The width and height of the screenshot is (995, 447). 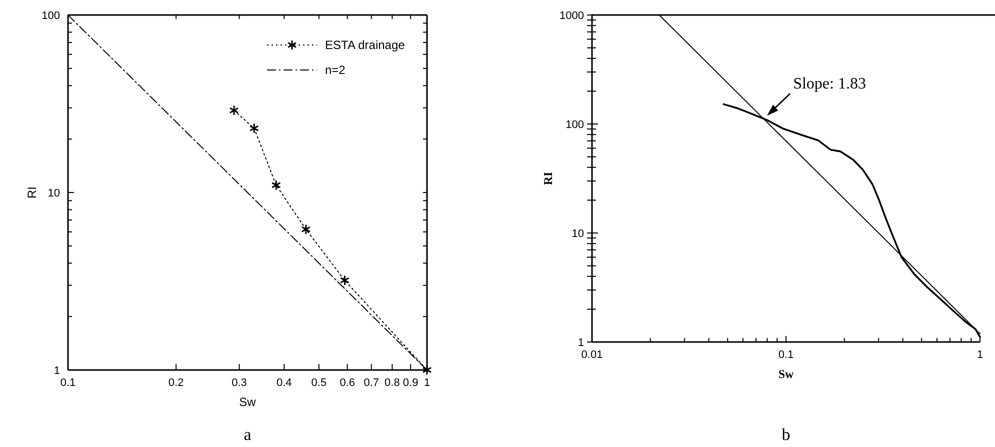 What do you see at coordinates (829, 84) in the screenshot?
I see `annotation: Slope: 1.83` at bounding box center [829, 84].